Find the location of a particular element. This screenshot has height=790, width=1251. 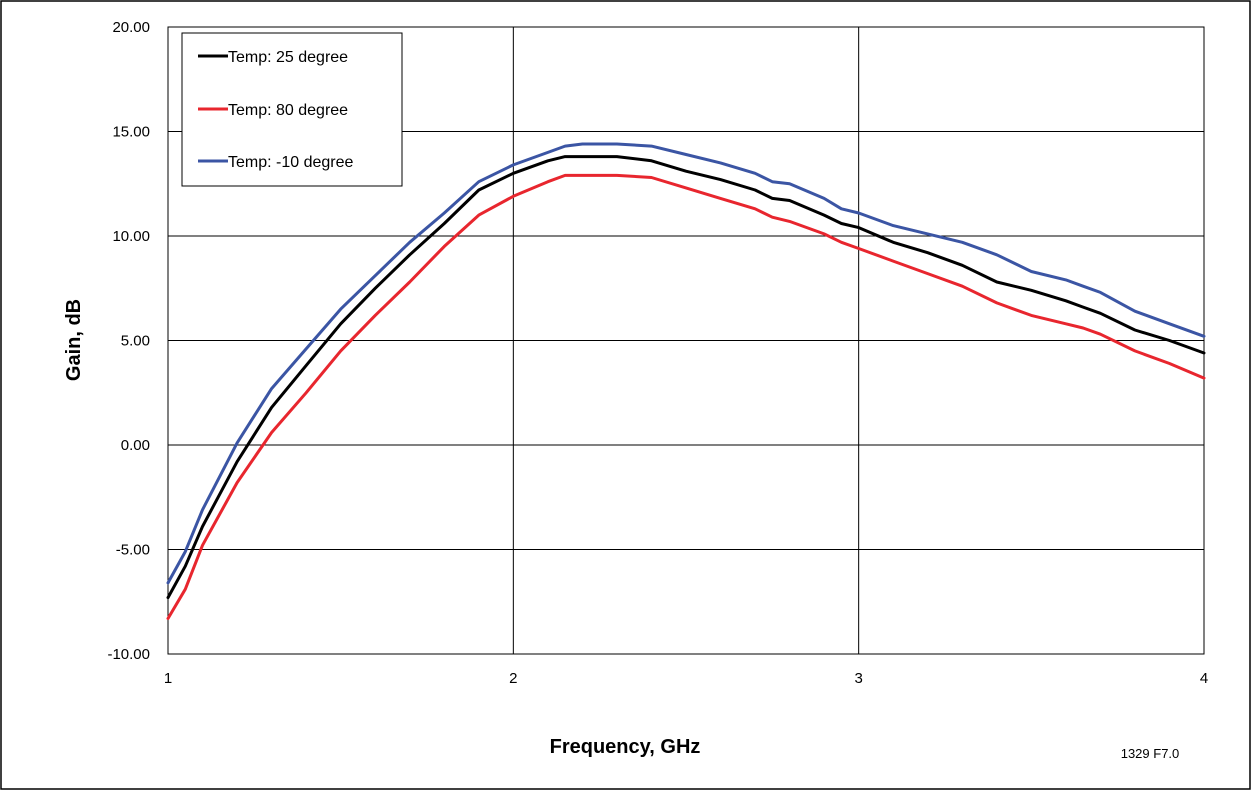

x-tick-label-1: 2 is located at coordinates (513, 678).